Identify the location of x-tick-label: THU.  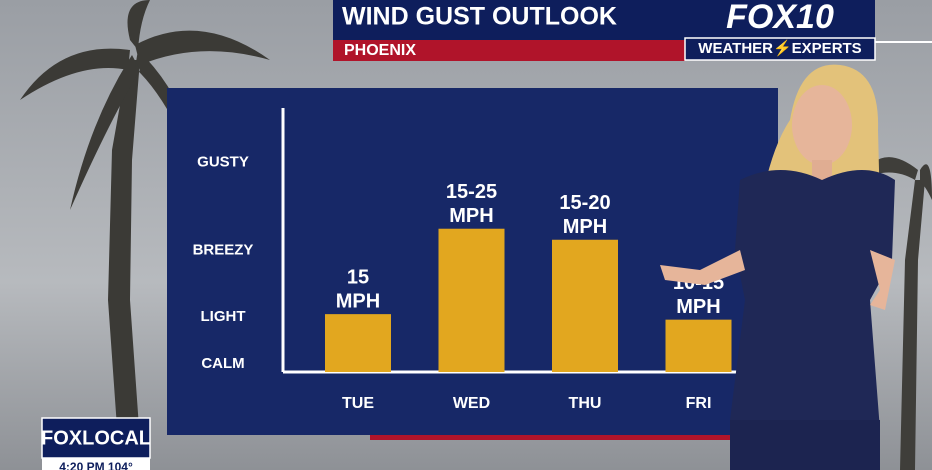
(585, 403).